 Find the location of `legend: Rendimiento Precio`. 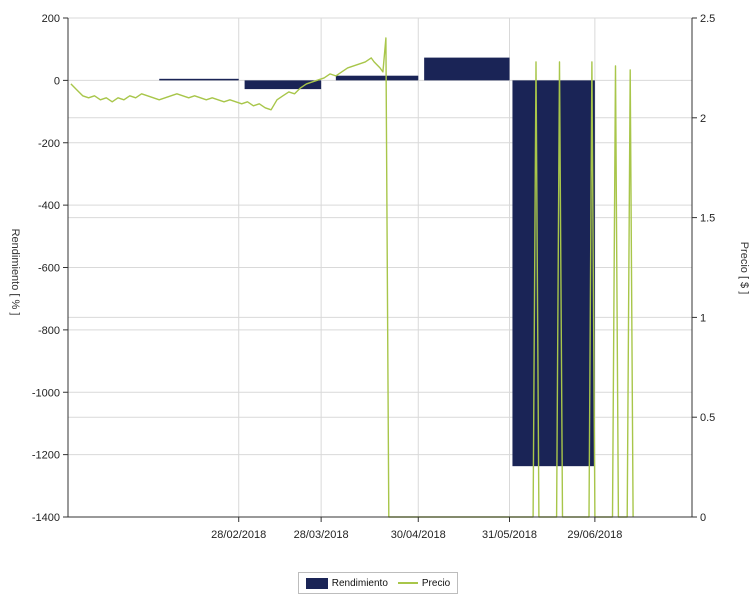

legend: Rendimiento Precio is located at coordinates (378, 583).